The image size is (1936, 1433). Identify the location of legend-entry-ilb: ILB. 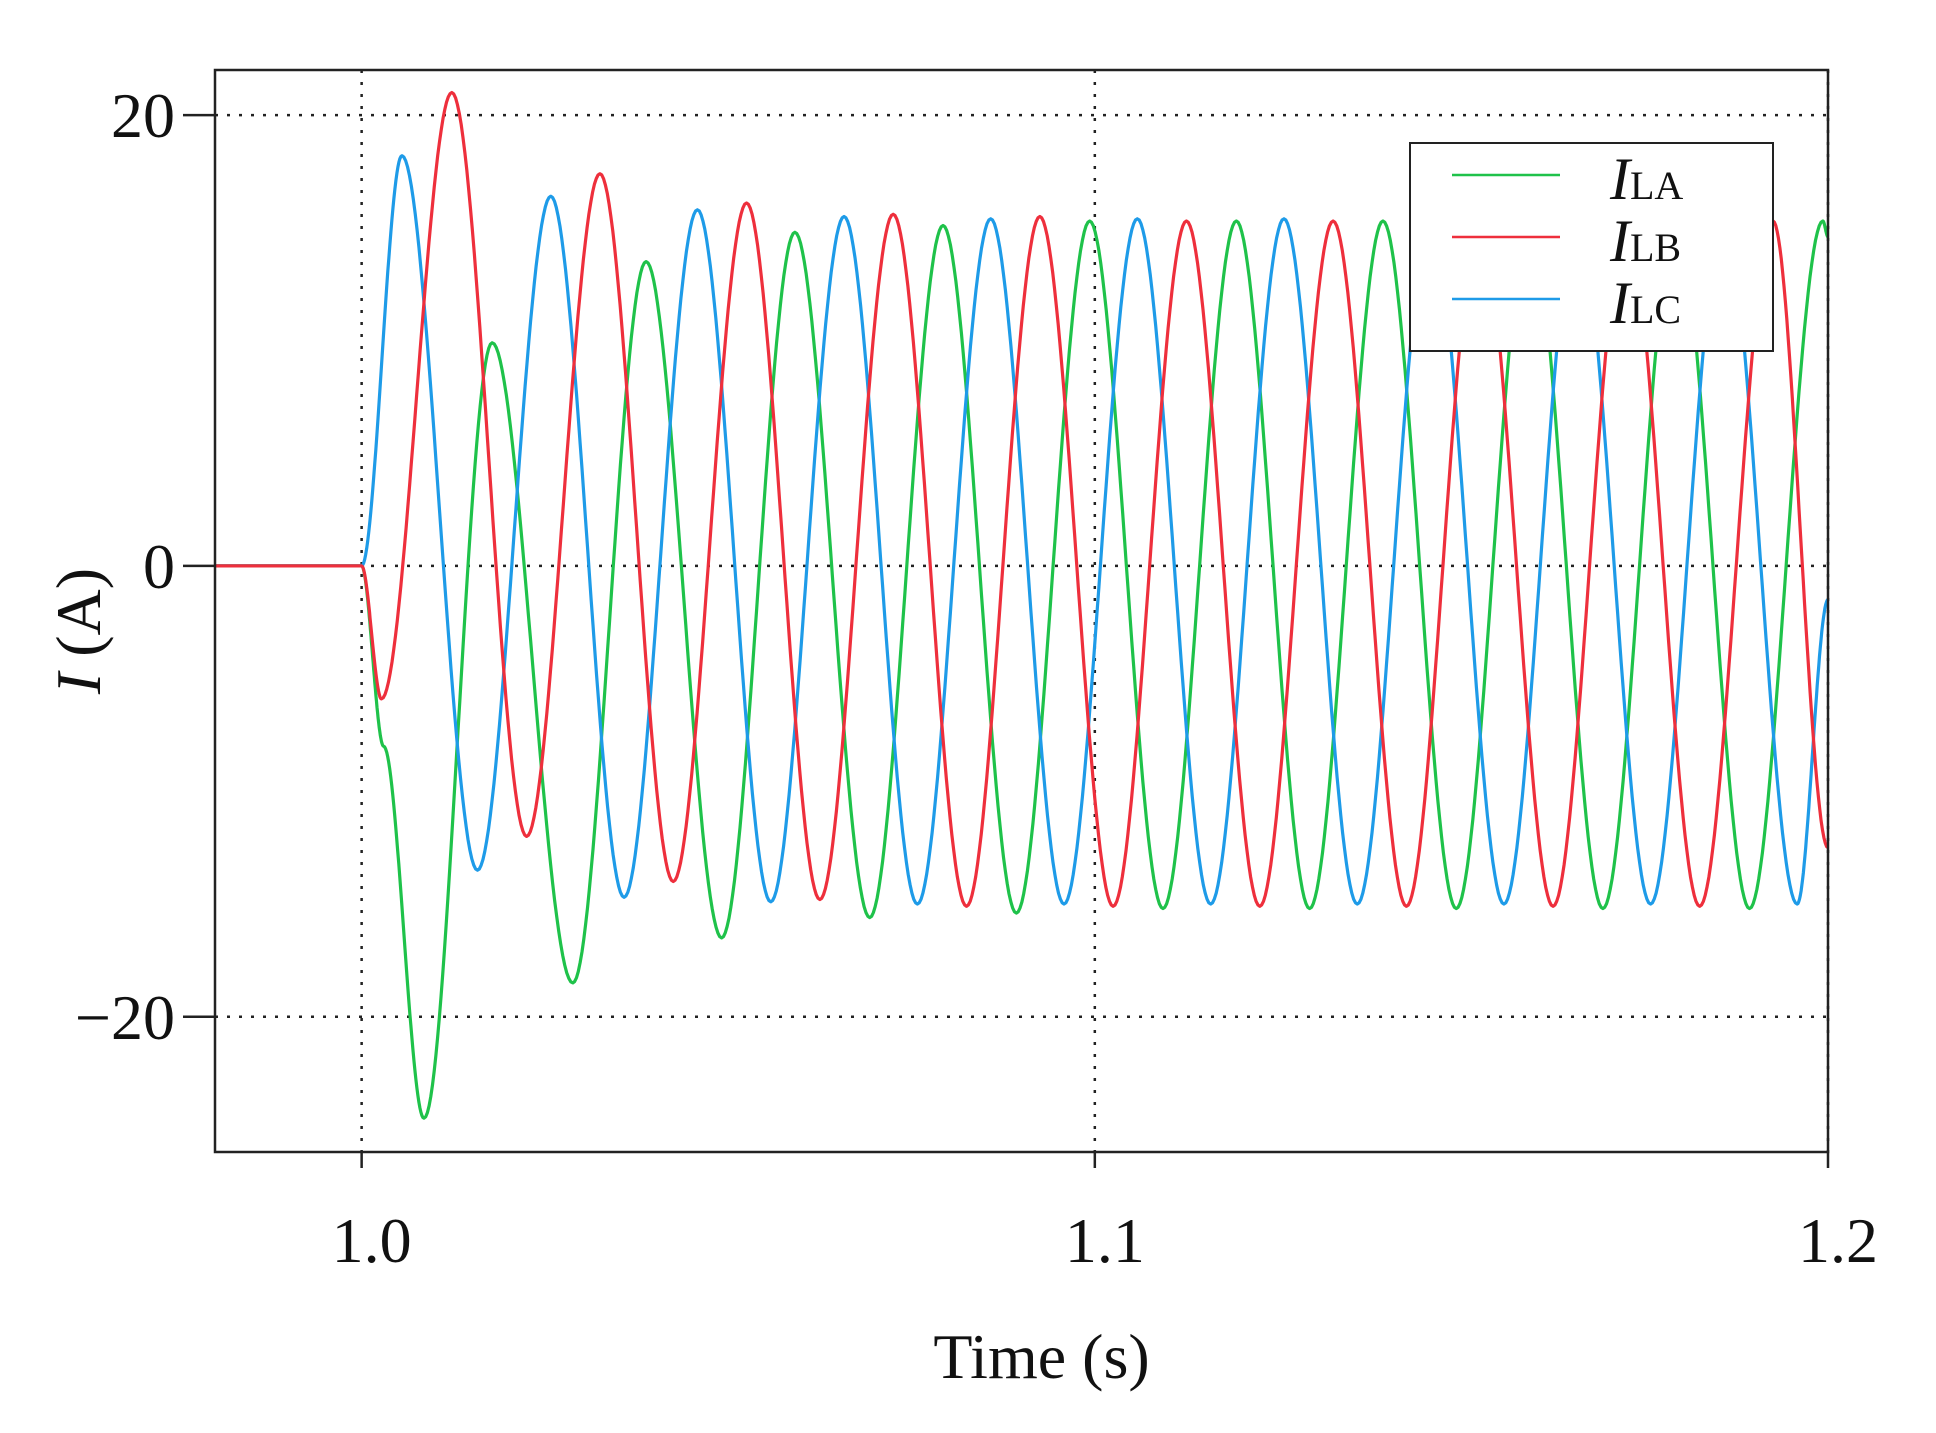
(1566, 241).